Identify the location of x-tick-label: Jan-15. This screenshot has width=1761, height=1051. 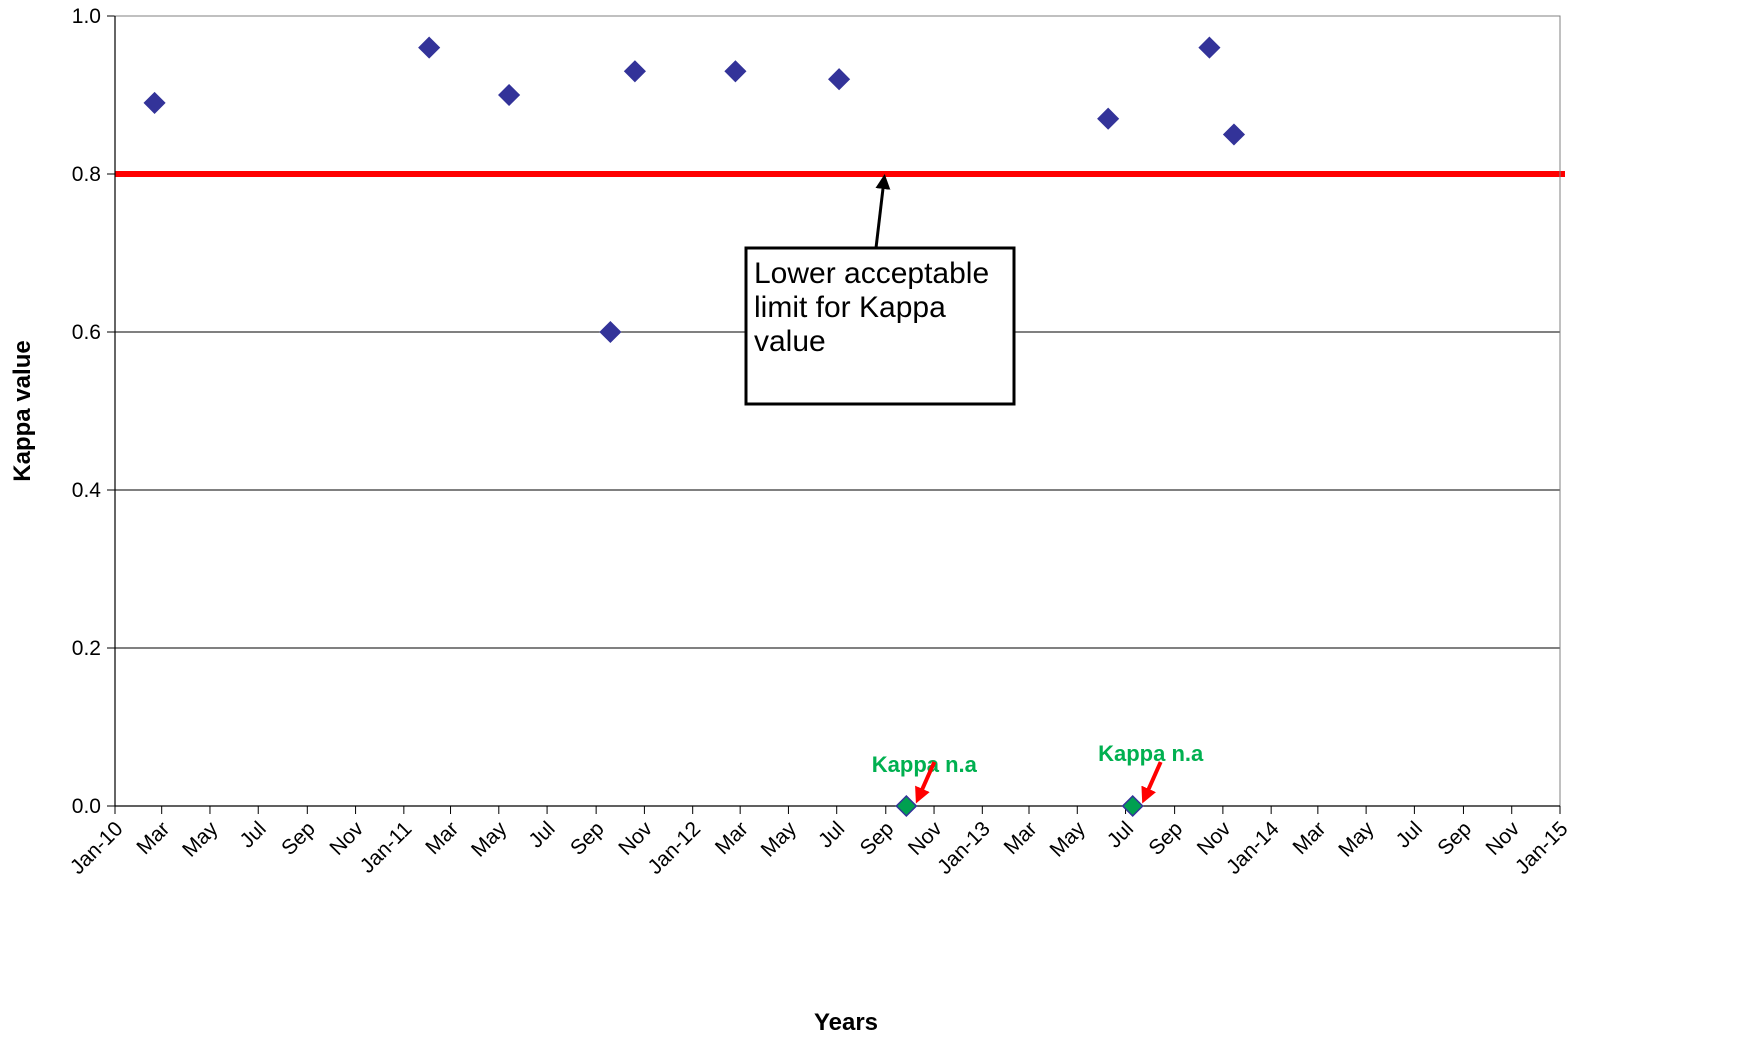
(1542, 848).